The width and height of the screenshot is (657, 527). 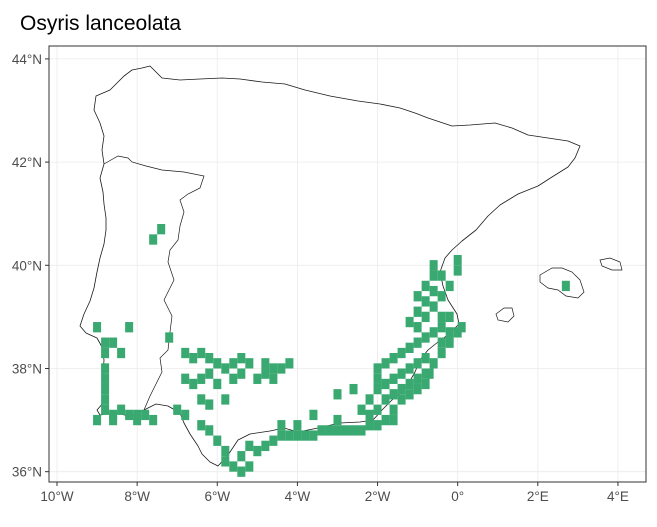 I want to click on x-tick-label: 10°W, so click(x=56, y=496).